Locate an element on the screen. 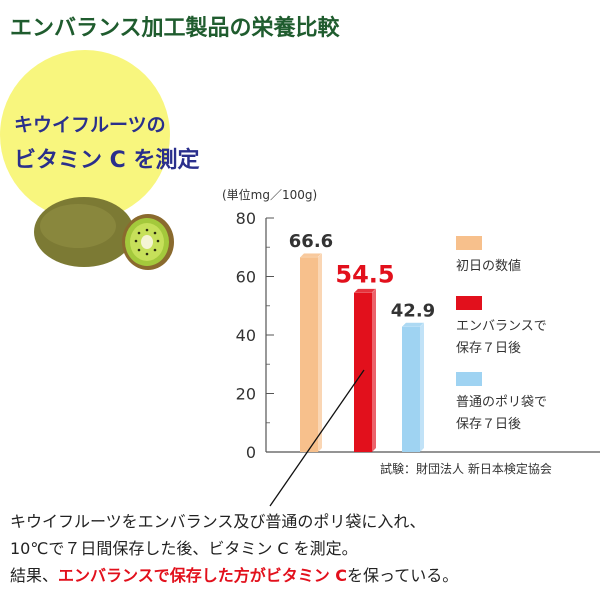  y-tick-label: 60 is located at coordinates (246, 277).